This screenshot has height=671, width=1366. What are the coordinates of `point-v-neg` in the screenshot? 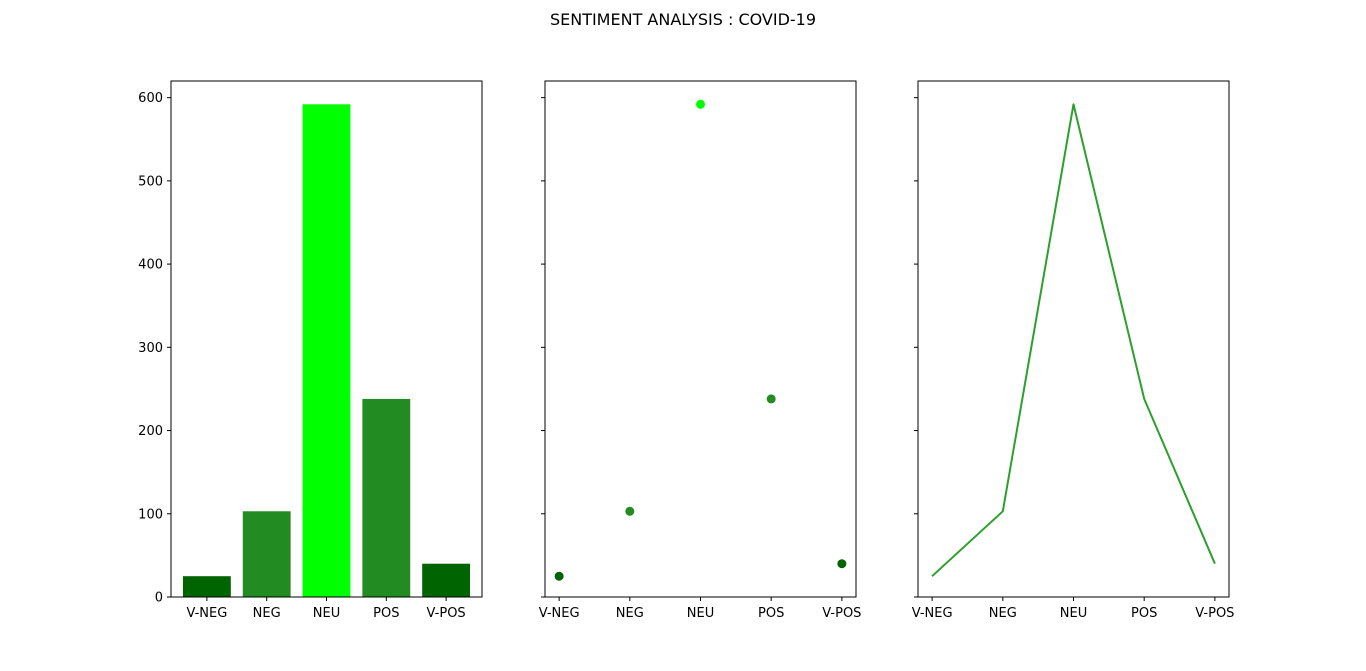 It's located at (559, 576).